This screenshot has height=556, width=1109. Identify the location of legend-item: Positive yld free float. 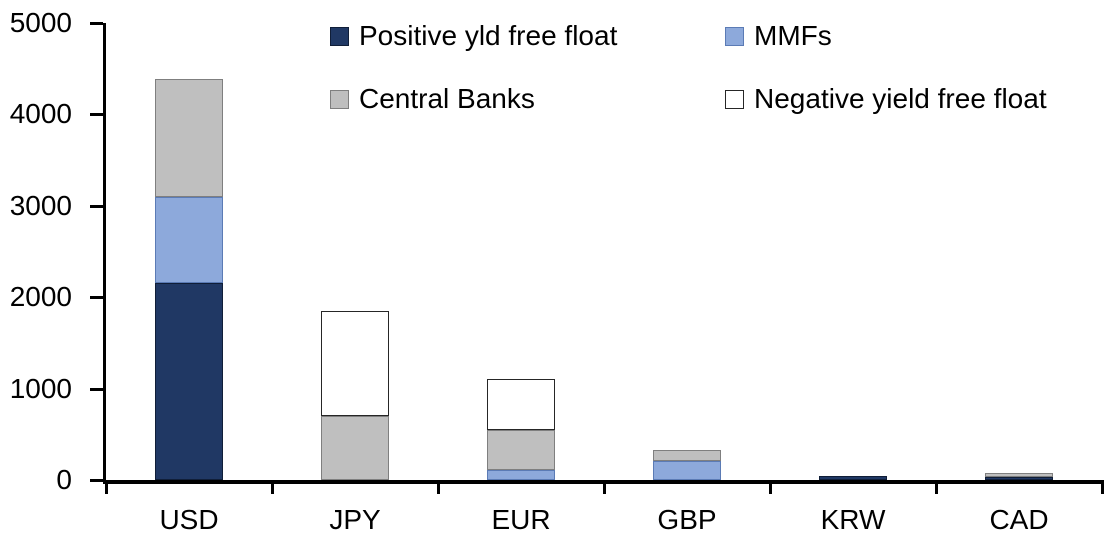
(473, 36).